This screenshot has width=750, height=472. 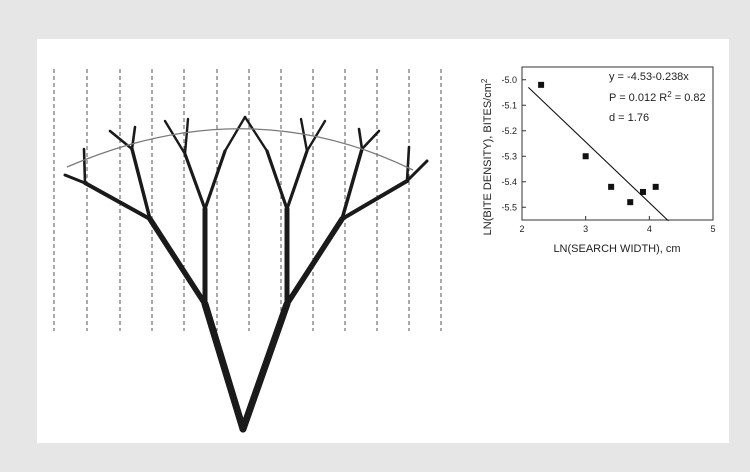 I want to click on regression-line, so click(x=598, y=154).